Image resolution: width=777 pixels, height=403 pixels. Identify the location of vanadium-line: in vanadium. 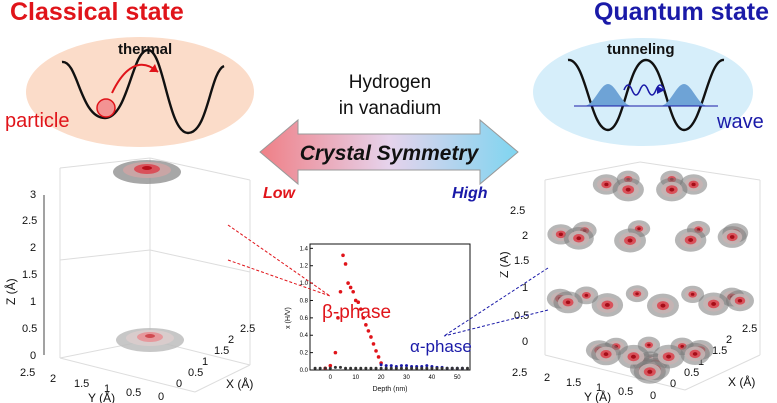
(390, 108).